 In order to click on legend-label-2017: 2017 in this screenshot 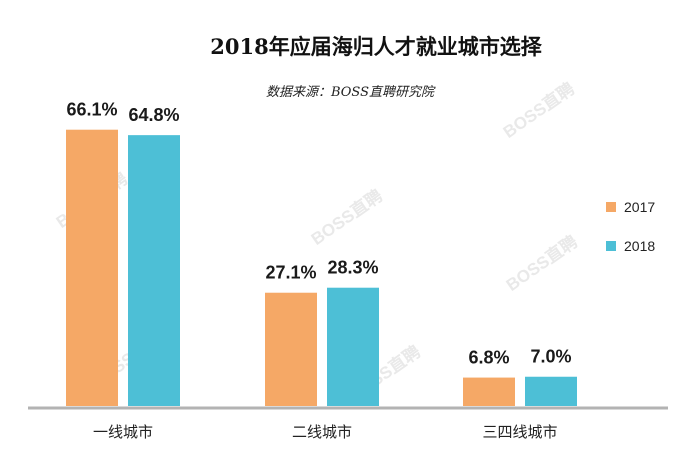, I will do `click(639, 207)`.